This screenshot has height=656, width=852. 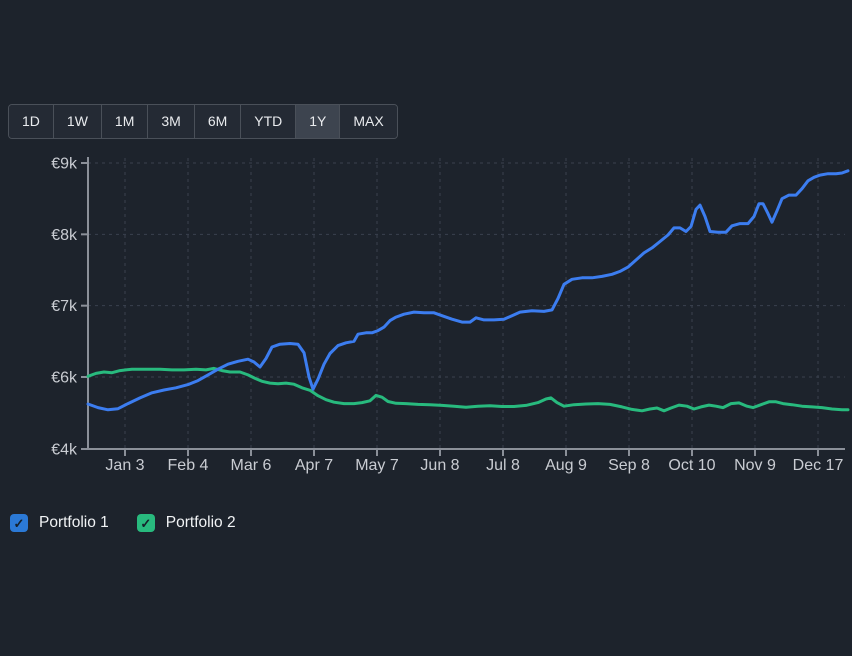 I want to click on timeframe-button-6m: 6M, so click(x=217, y=121).